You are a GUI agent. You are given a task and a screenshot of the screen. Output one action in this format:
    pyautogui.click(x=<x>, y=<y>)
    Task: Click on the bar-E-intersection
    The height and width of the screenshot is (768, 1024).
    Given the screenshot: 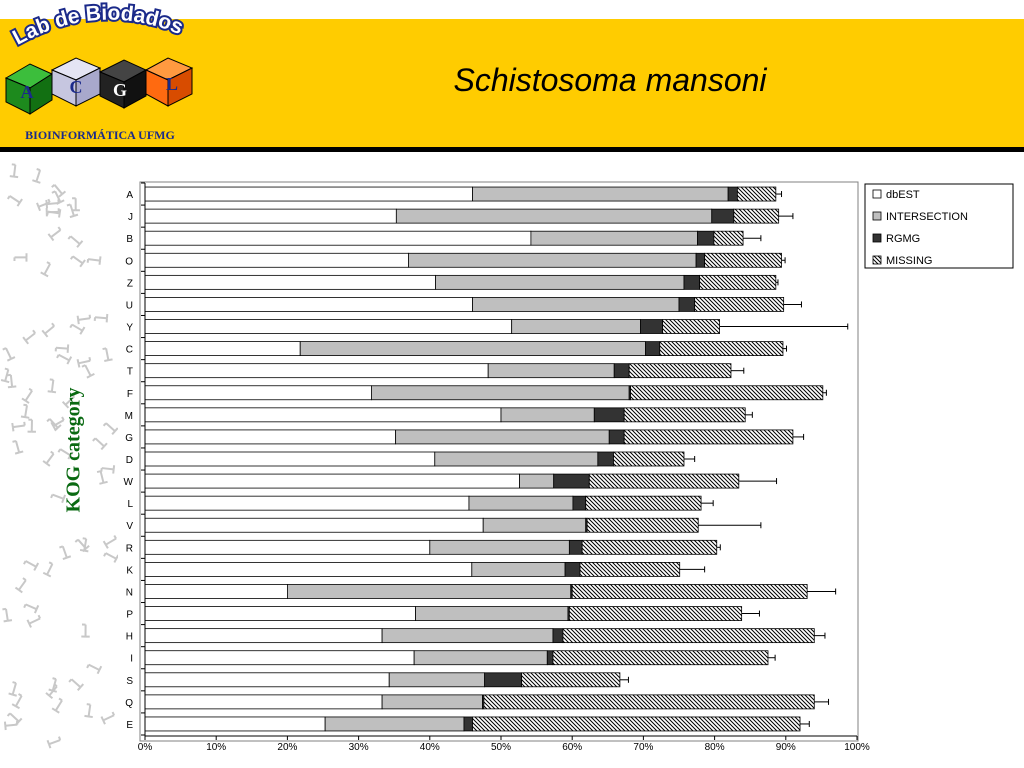 What is the action you would take?
    pyautogui.click(x=394, y=724)
    